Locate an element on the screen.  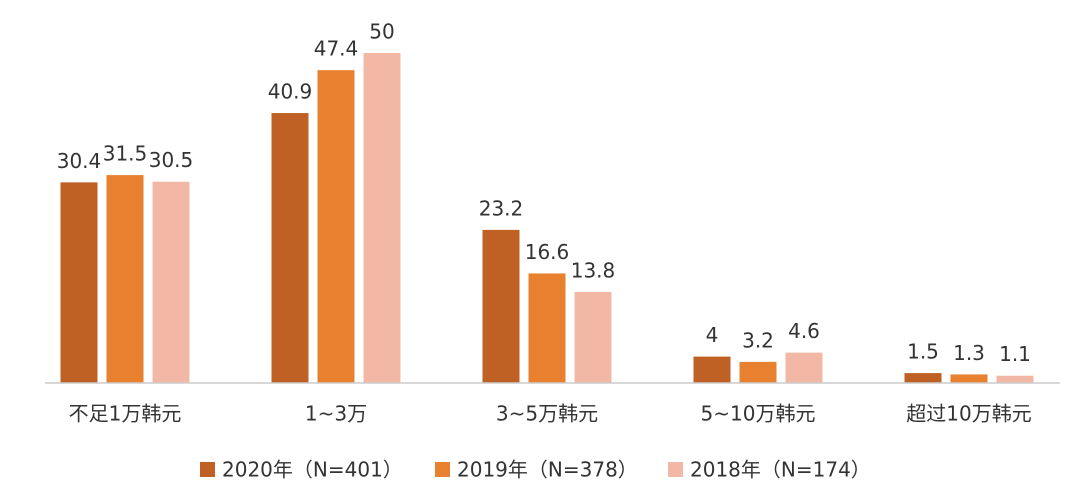
value-label: 13.8 is located at coordinates (593, 270).